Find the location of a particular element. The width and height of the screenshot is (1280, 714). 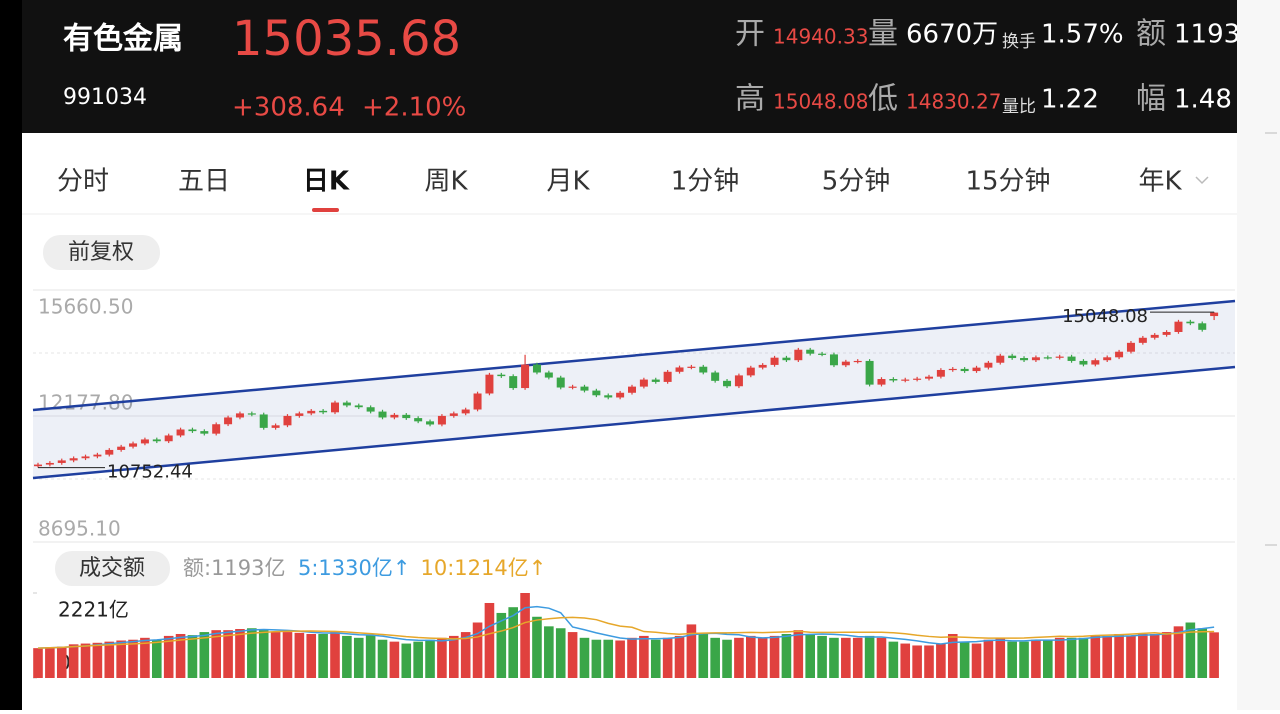

tab: 15分钟 is located at coordinates (1007, 182).